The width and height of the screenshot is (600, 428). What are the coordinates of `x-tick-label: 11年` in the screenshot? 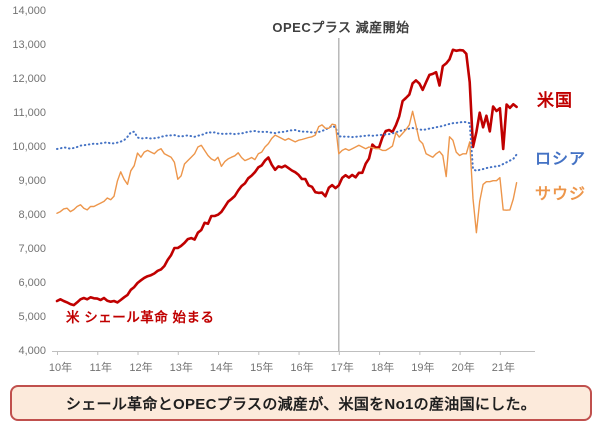 It's located at (100, 368).